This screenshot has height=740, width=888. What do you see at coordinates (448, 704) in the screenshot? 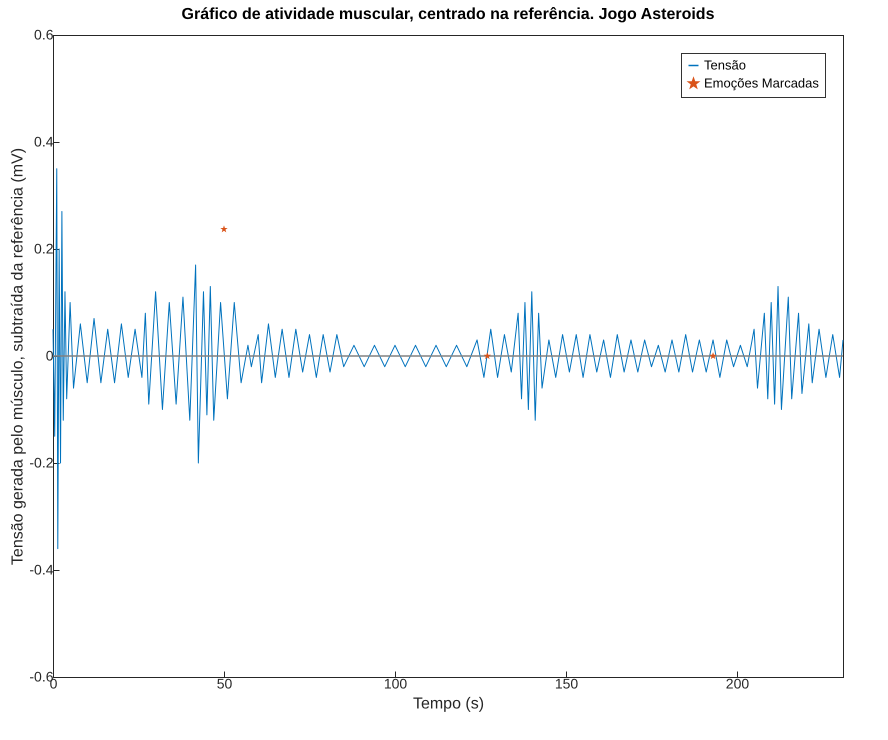
I see `x-axis-title: Tempo (s)` at bounding box center [448, 704].